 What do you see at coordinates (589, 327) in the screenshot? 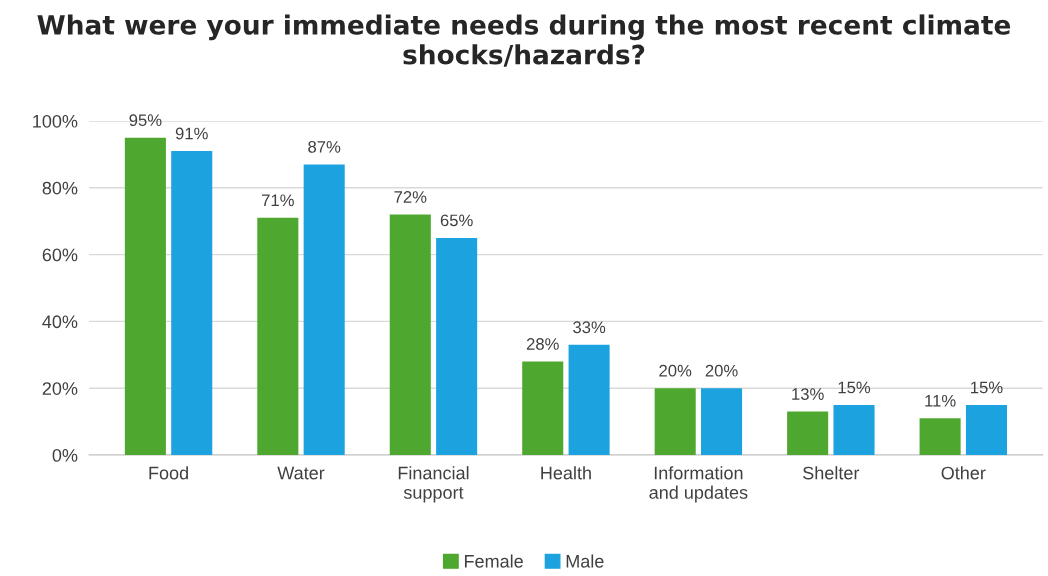
I see `data-label: 33%` at bounding box center [589, 327].